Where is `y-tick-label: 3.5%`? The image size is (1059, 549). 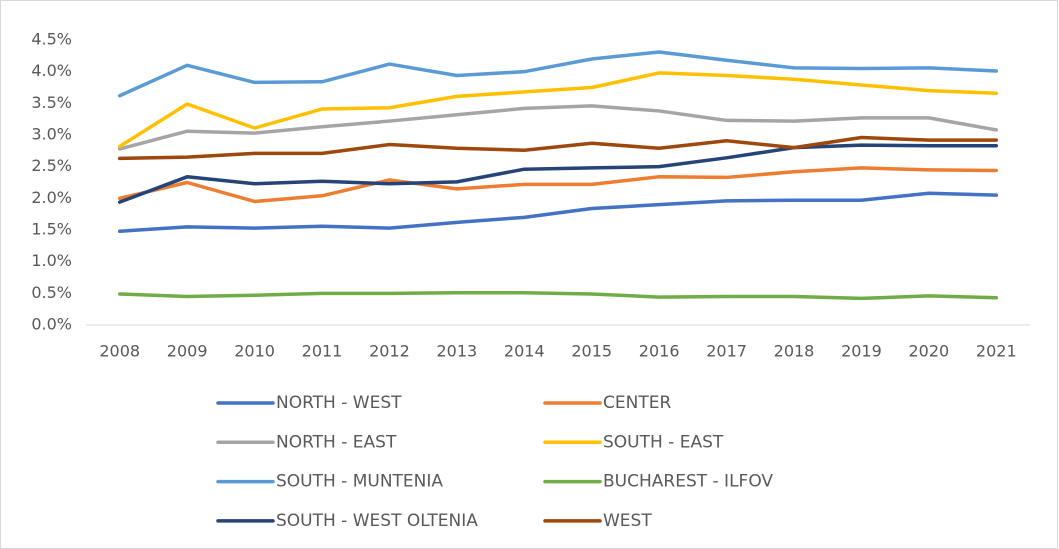
y-tick-label: 3.5% is located at coordinates (51, 102).